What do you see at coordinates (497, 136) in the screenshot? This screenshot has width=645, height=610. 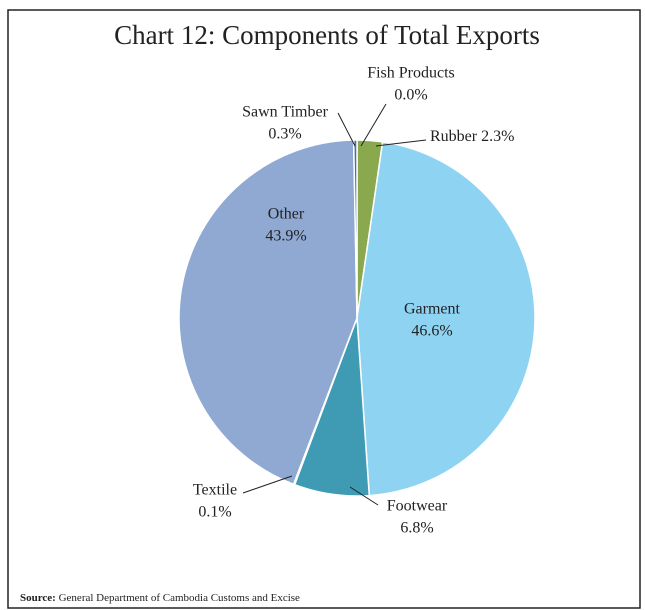 I see `slice-value: 2.3%` at bounding box center [497, 136].